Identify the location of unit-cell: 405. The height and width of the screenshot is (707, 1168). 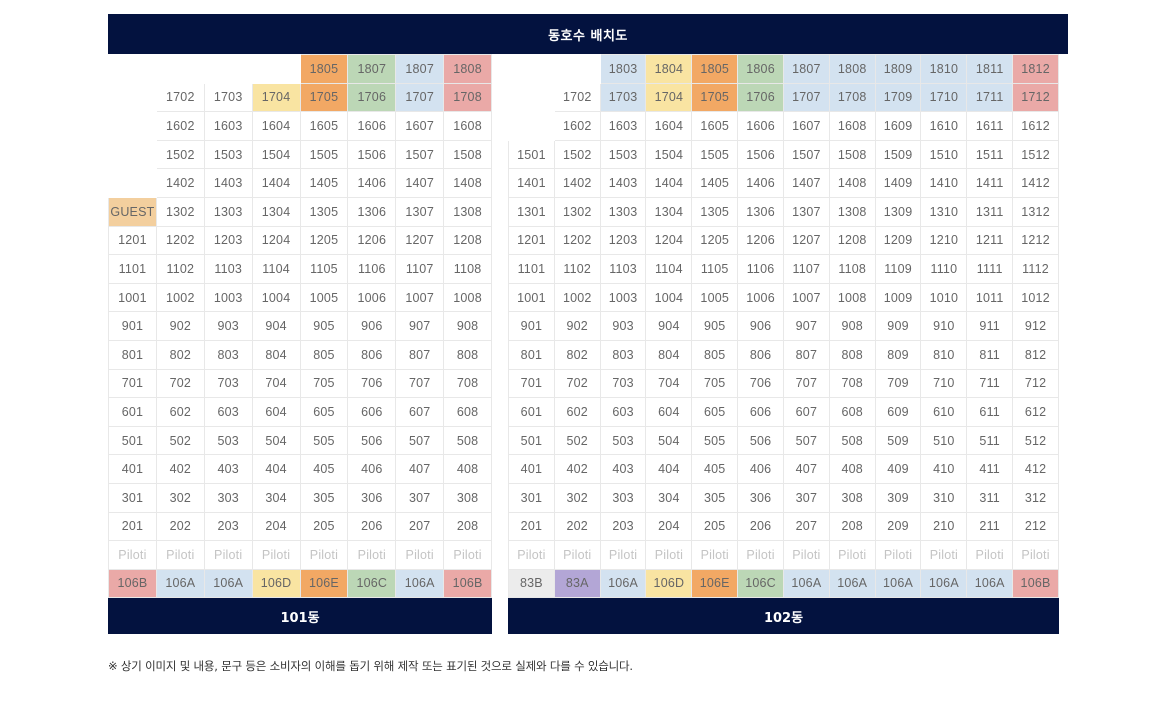
(324, 469).